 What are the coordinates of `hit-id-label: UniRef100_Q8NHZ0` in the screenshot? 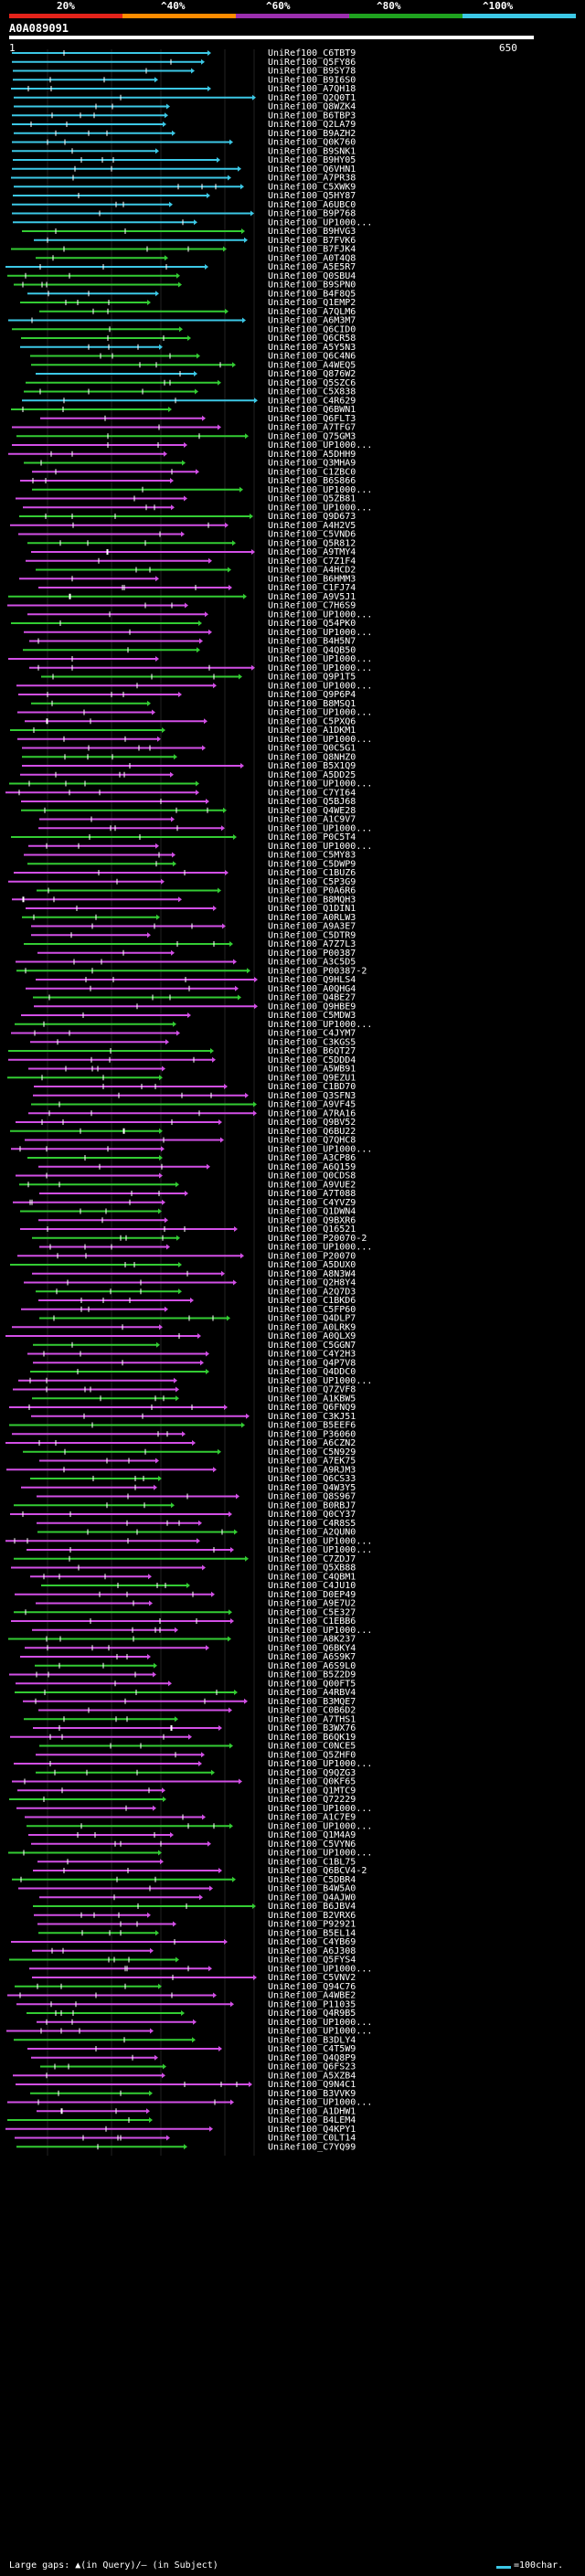 It's located at (312, 757).